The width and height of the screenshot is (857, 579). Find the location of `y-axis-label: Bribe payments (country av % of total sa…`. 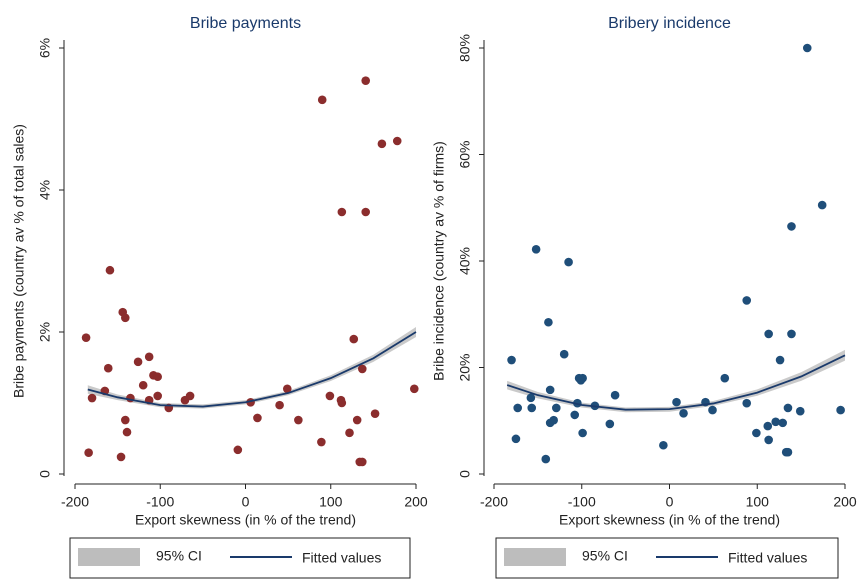

y-axis-label: Bribe payments (country av % of total sa… is located at coordinates (19, 261).